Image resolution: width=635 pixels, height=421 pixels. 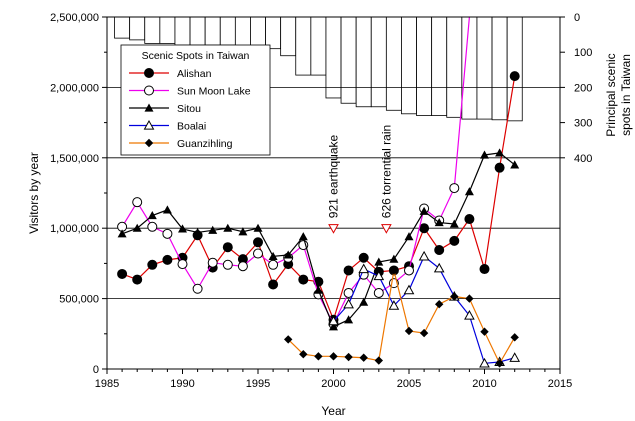 I want to click on scenic-spots-bar-1996, so click(x=273, y=33).